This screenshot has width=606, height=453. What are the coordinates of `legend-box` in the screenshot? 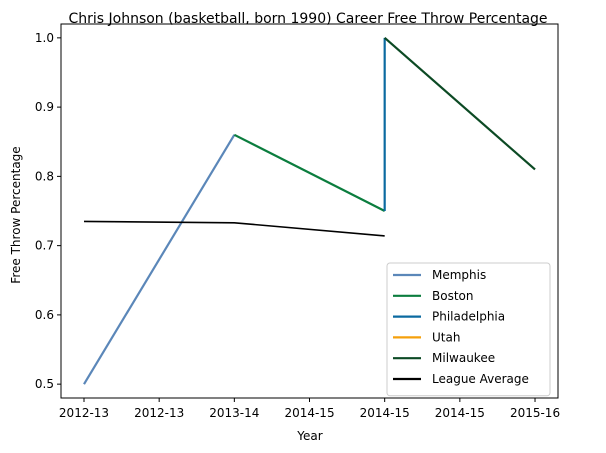 It's located at (468, 329).